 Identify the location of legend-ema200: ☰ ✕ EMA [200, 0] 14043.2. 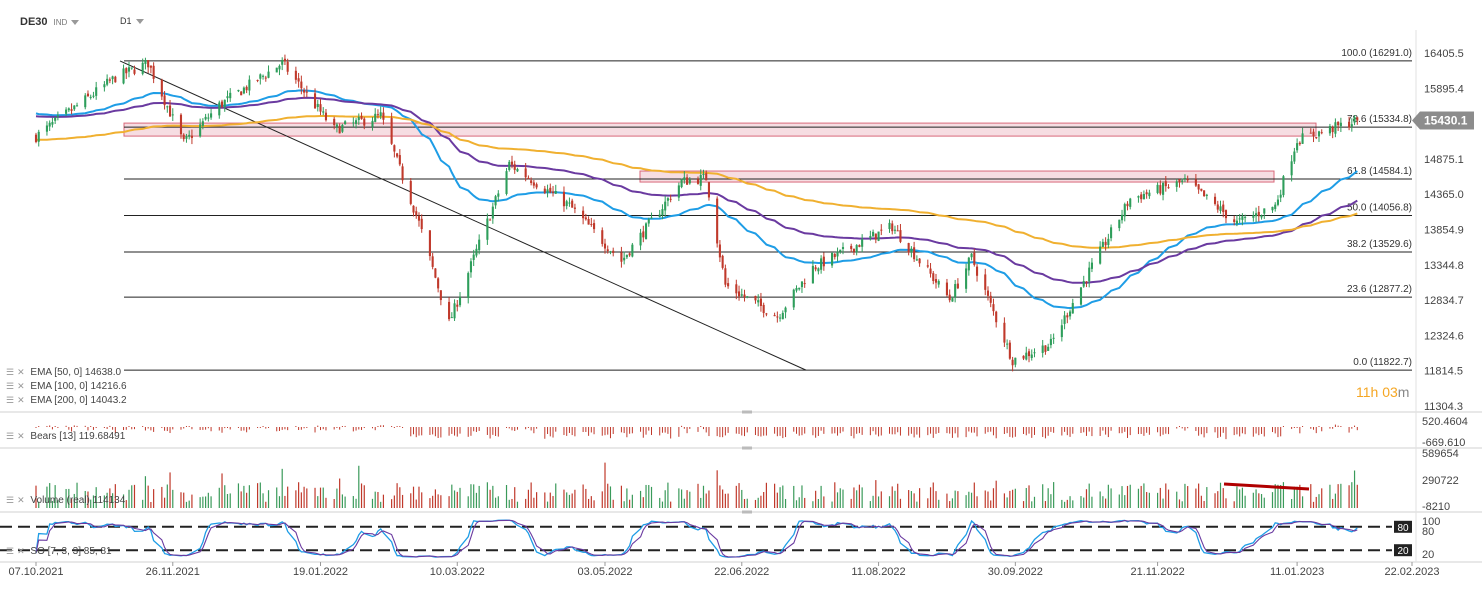
(66, 400).